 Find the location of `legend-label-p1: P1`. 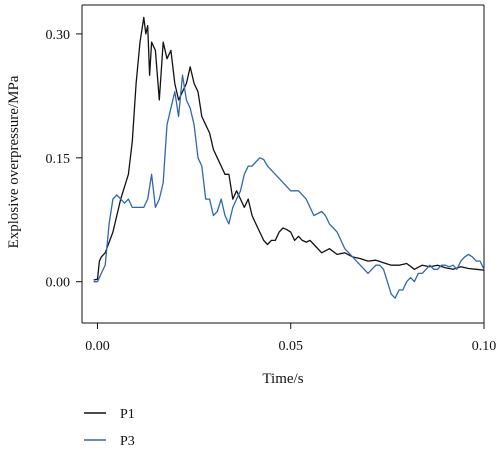

legend-label-p1: P1 is located at coordinates (127, 414).